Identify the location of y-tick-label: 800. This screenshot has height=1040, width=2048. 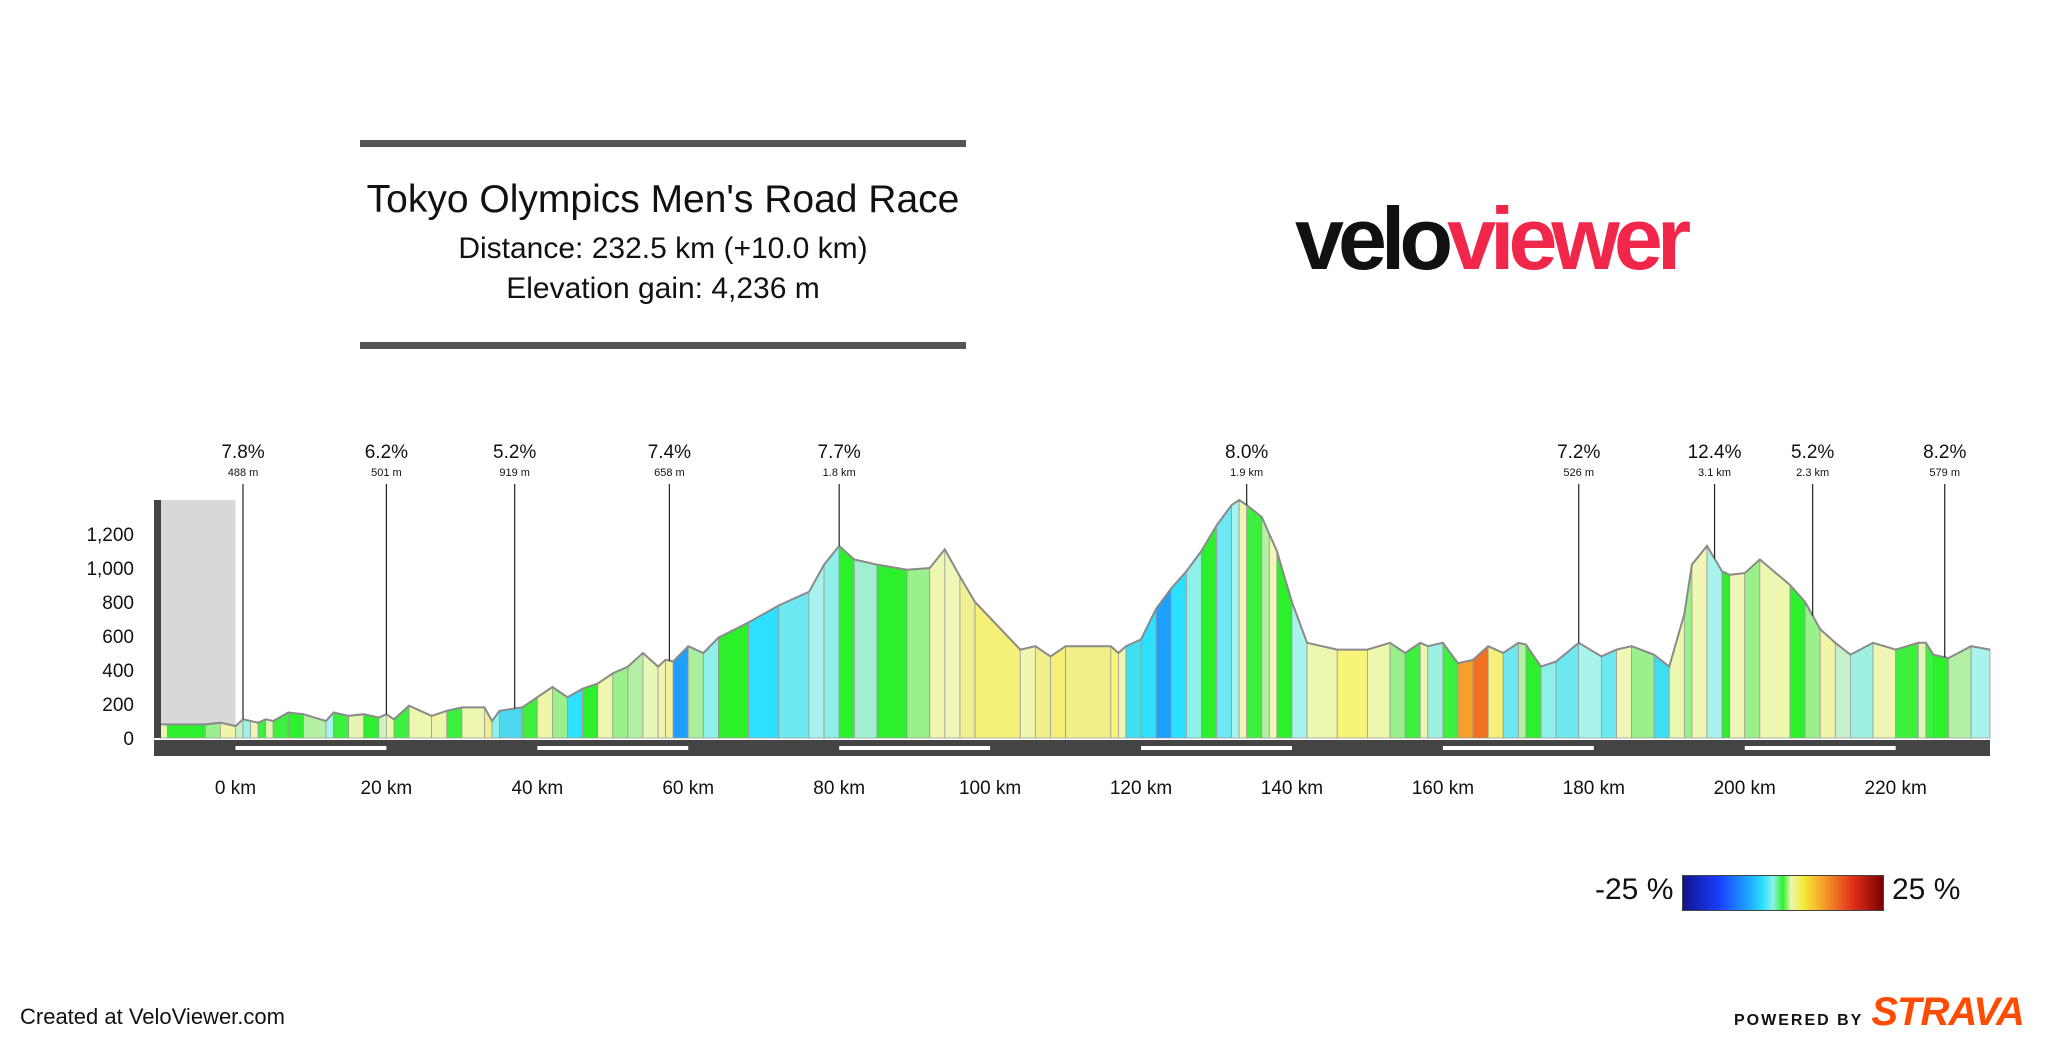
(118, 603).